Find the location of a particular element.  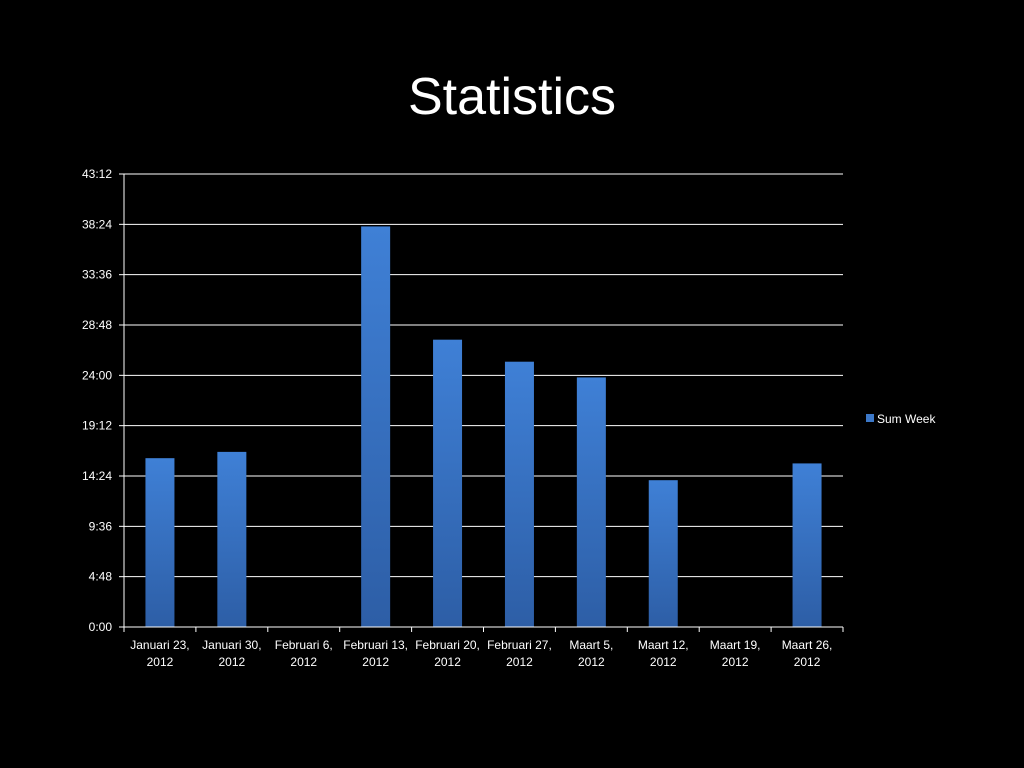

x-tick-label: Januari 23, 2012 is located at coordinates (159, 653).